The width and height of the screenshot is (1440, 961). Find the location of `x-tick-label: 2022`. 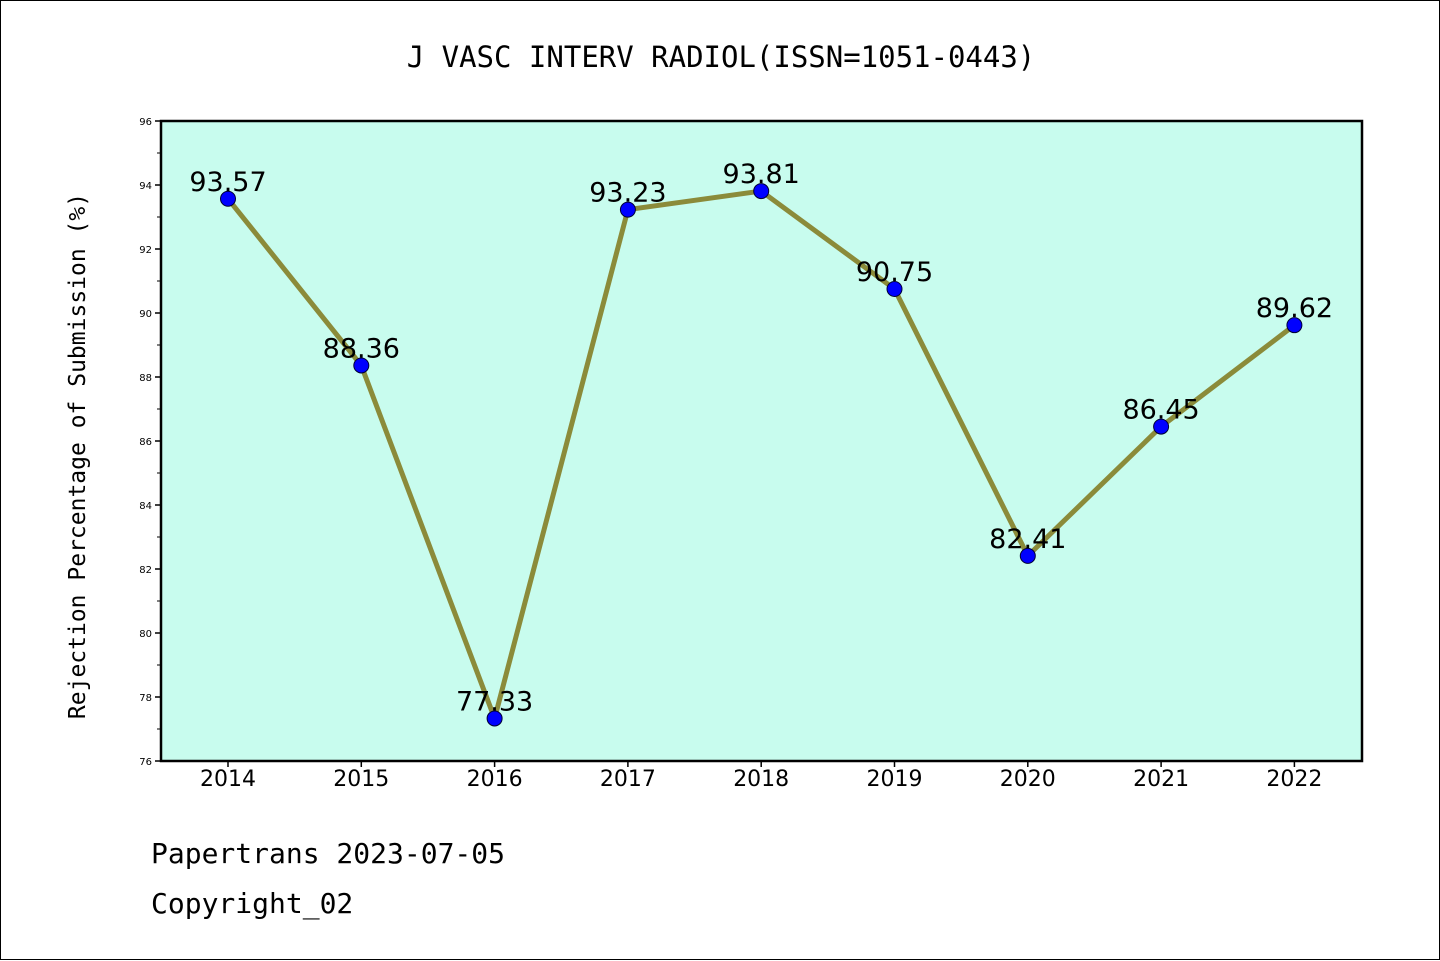

x-tick-label: 2022 is located at coordinates (1294, 779).